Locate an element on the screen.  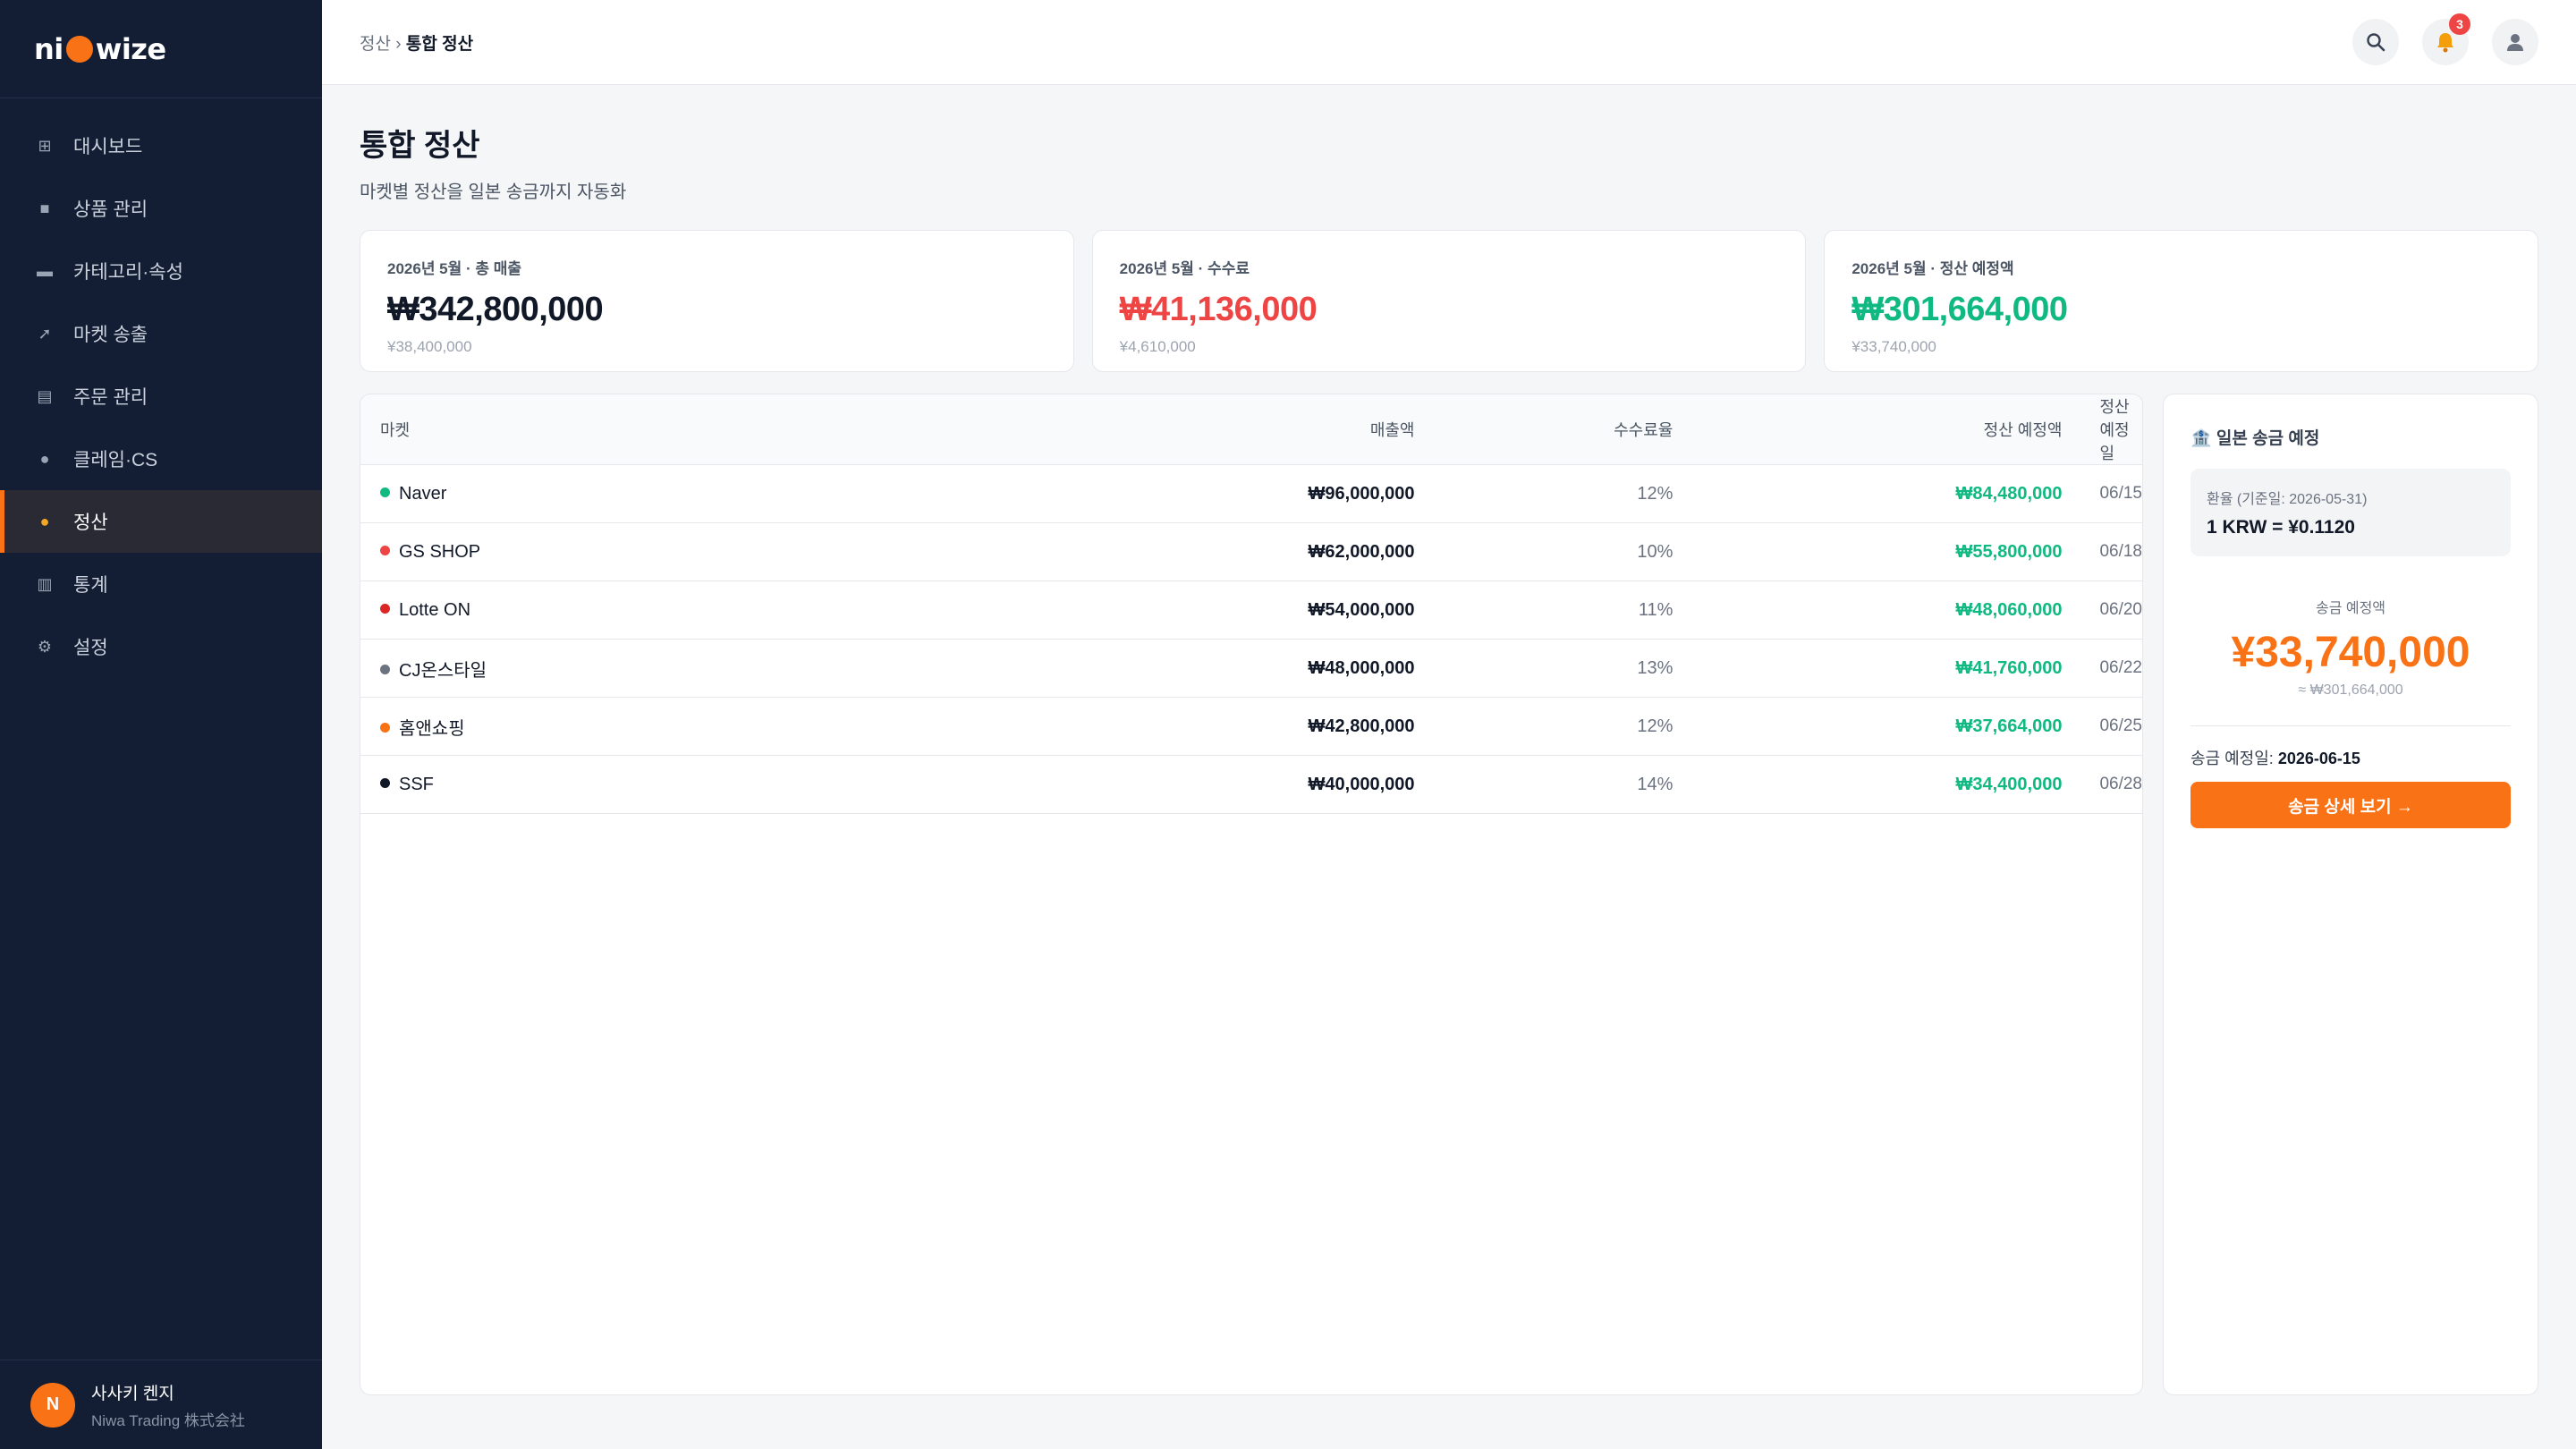
stat-sub-value: ¥38,400,000 is located at coordinates (429, 346).